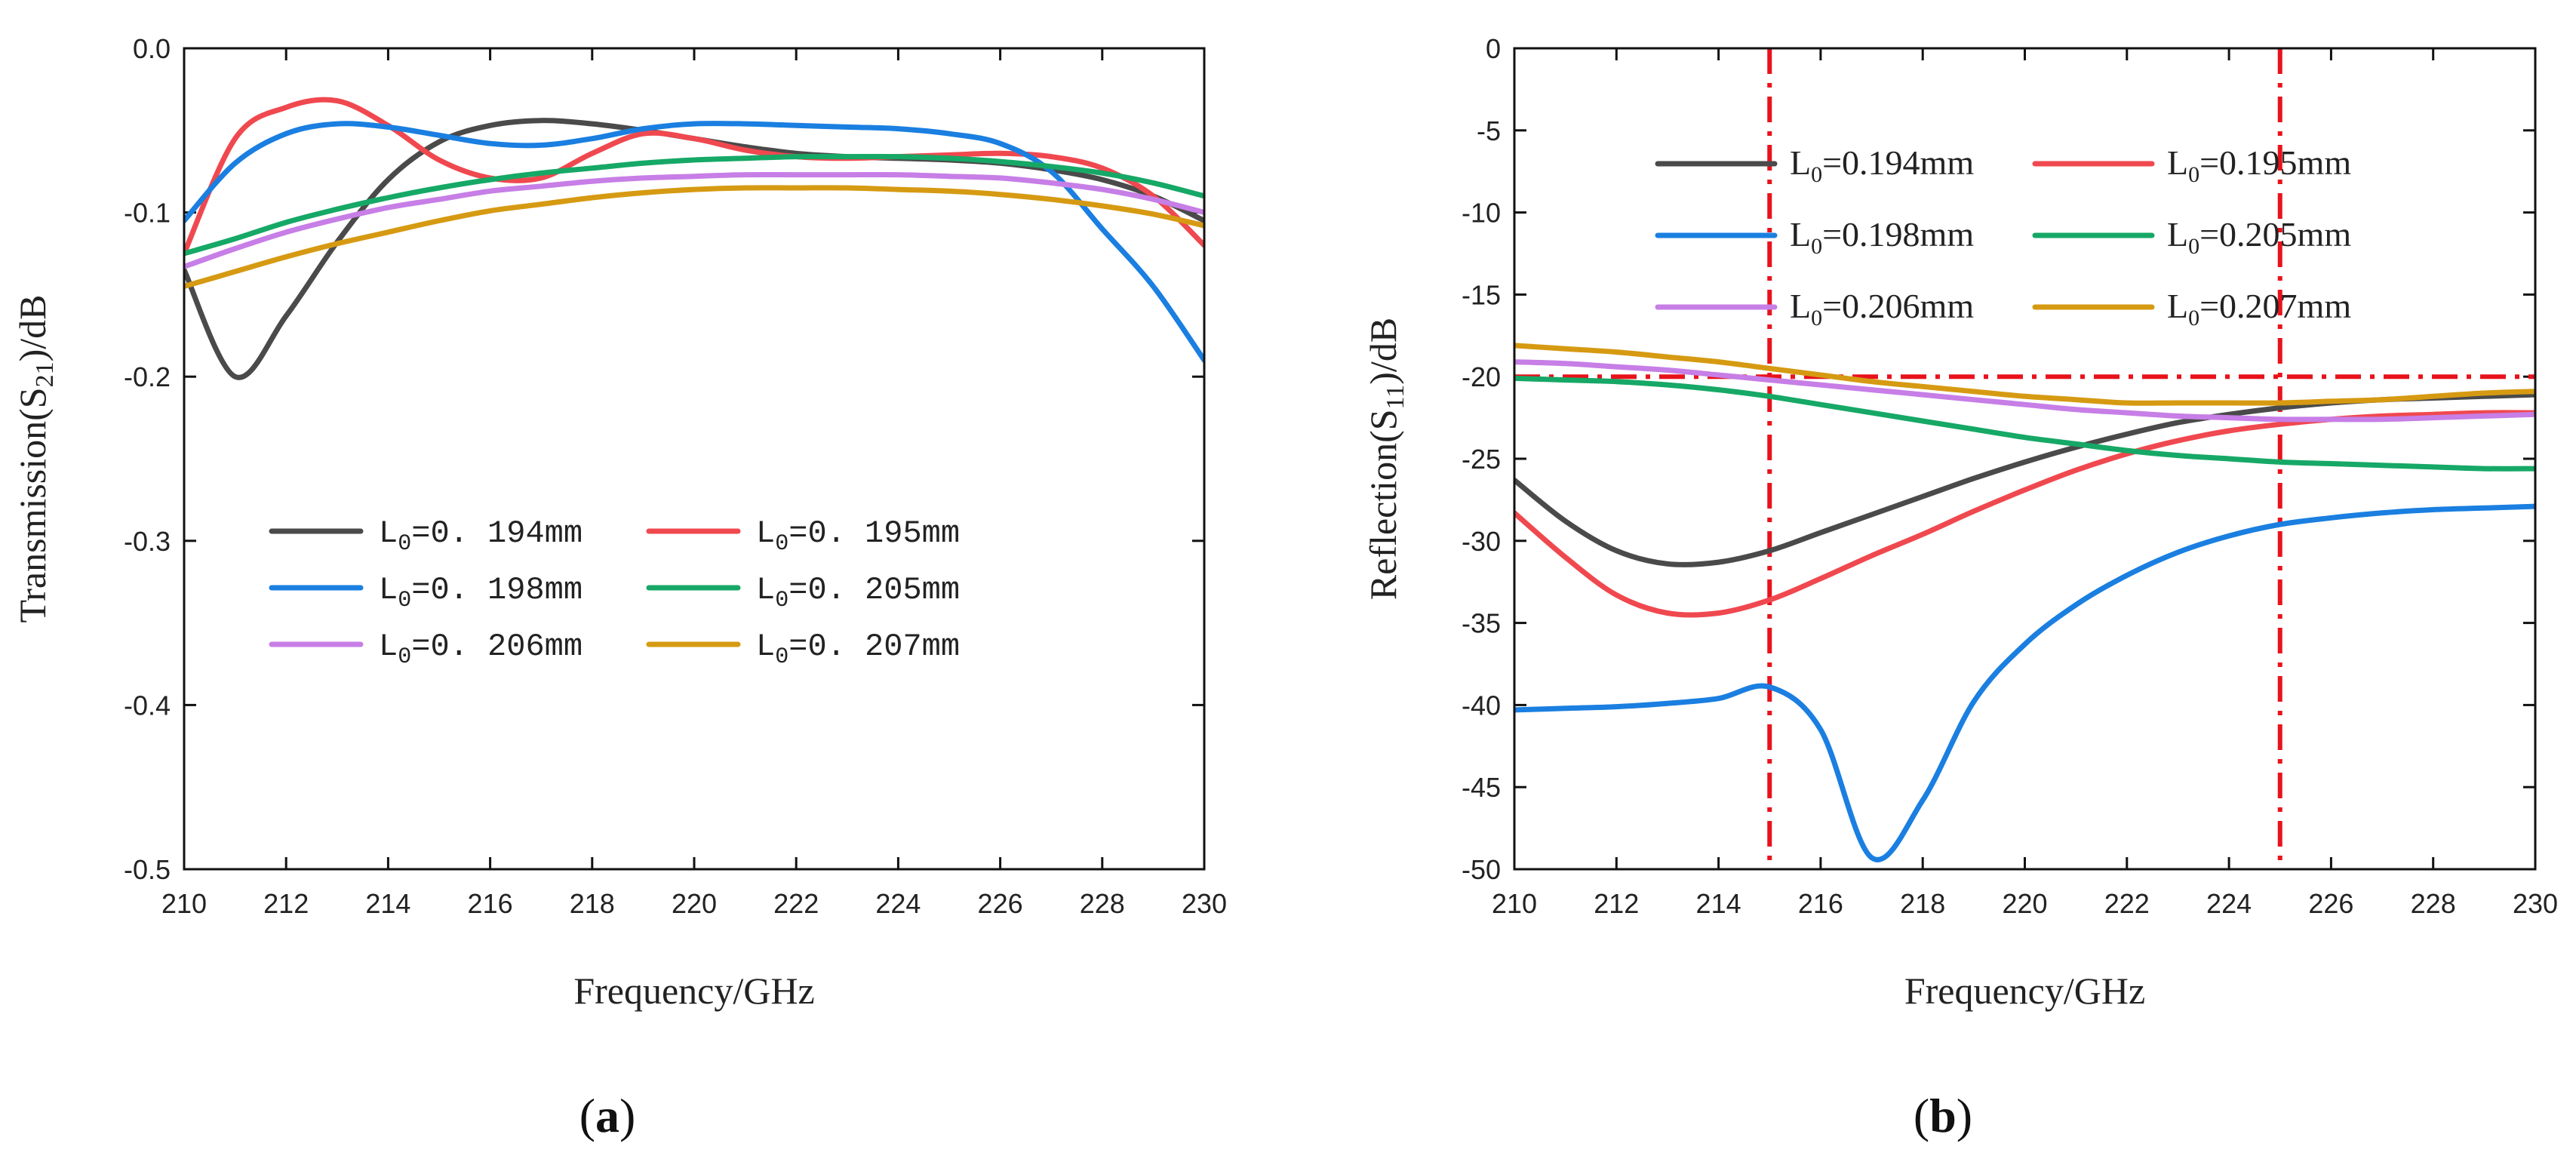 The height and width of the screenshot is (1168, 2576). Describe the element at coordinates (607, 1115) in the screenshot. I see `panel-label: (a)` at that location.